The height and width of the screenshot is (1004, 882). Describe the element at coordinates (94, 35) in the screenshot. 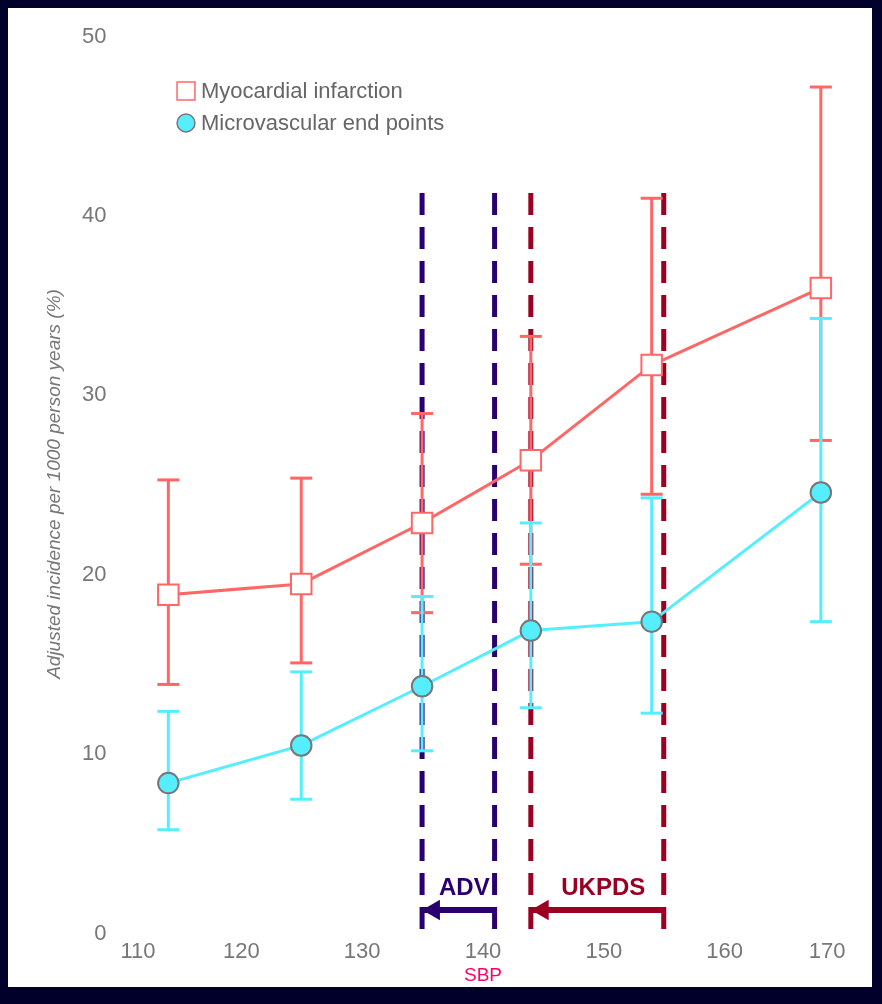

I see `y-tick-label: 50` at that location.